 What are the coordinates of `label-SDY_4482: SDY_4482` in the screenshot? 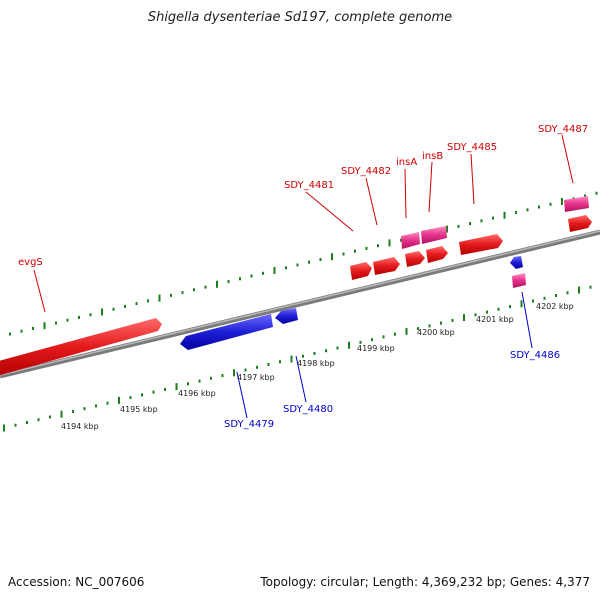 It's located at (366, 171).